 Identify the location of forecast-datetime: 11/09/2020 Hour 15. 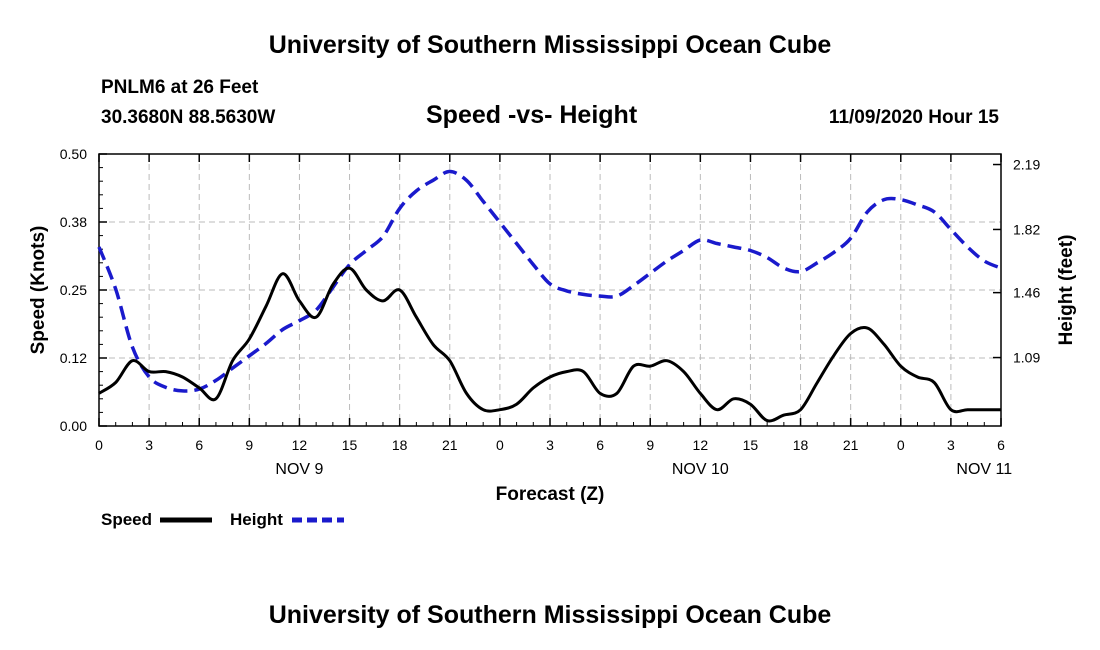
(913, 117).